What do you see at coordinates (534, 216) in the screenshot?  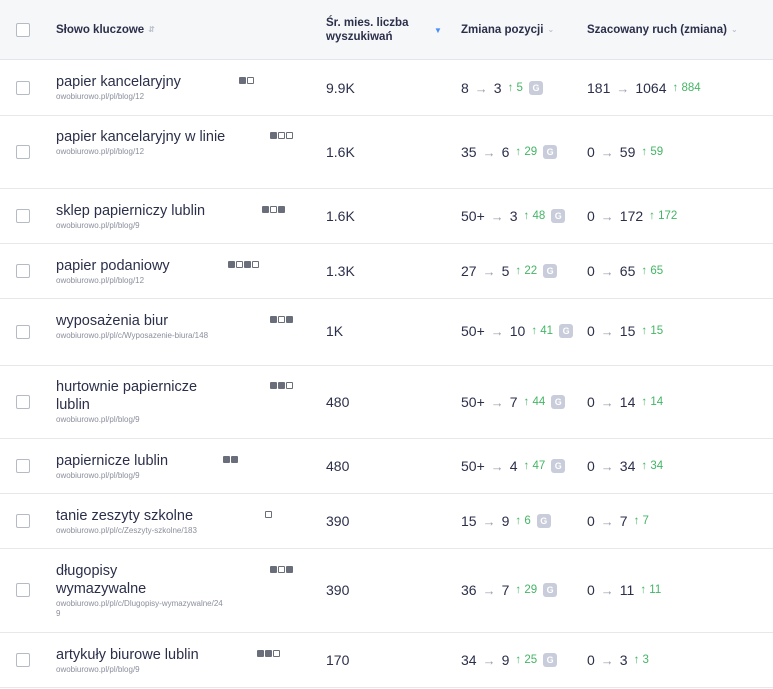 I see `position-delta: ↑ 48` at bounding box center [534, 216].